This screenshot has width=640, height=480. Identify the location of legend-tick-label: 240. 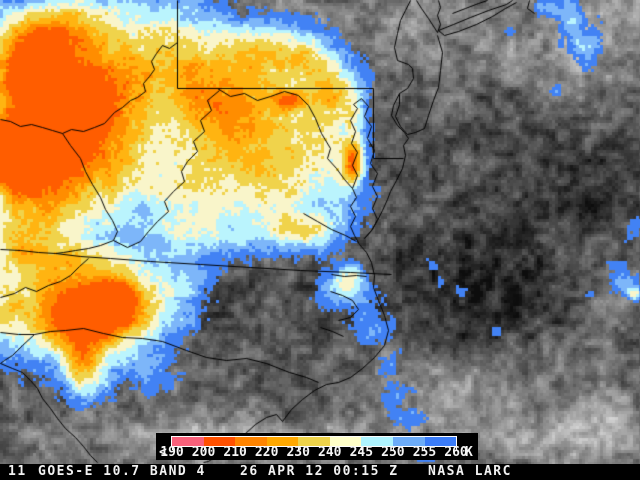
(330, 452).